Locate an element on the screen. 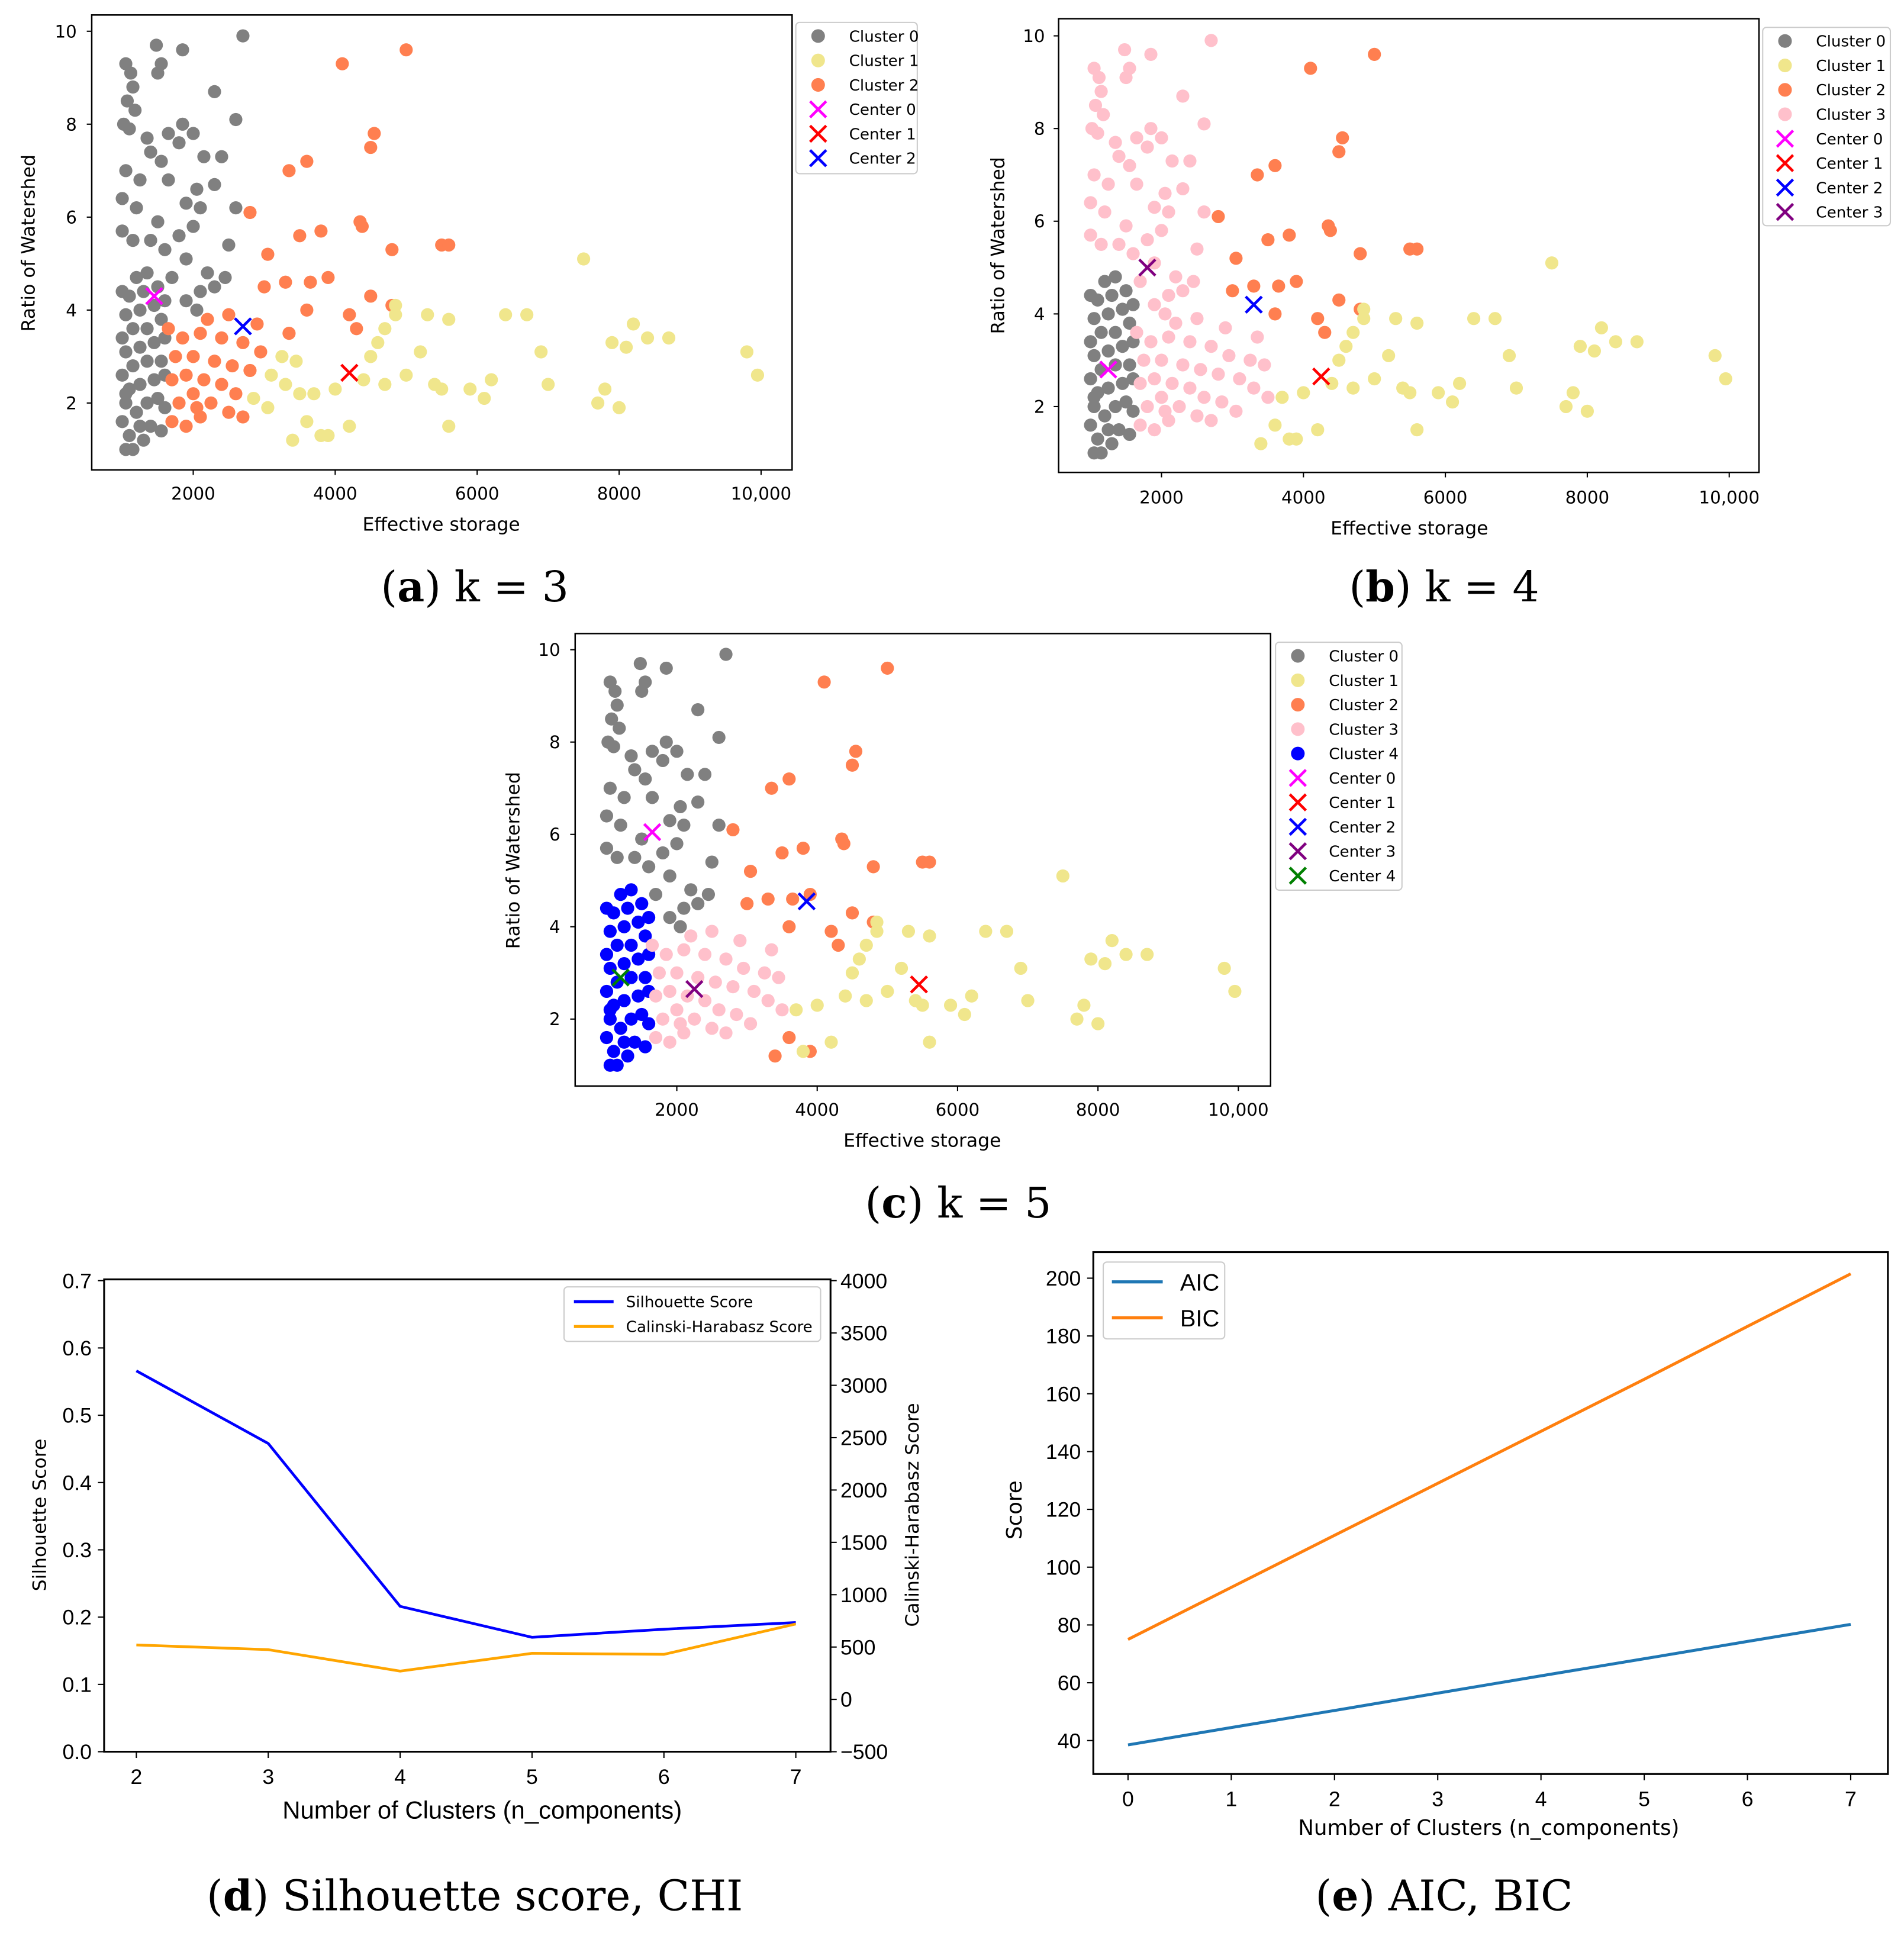  caption-text: Silhouette score, CHI is located at coordinates (506, 1896).